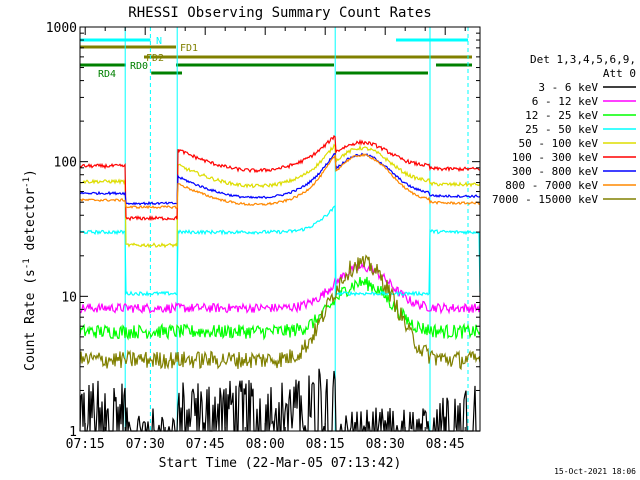 The height and width of the screenshot is (480, 640). What do you see at coordinates (595, 471) in the screenshot?
I see `footer-date: 15-Oct-2021 18:06` at bounding box center [595, 471].